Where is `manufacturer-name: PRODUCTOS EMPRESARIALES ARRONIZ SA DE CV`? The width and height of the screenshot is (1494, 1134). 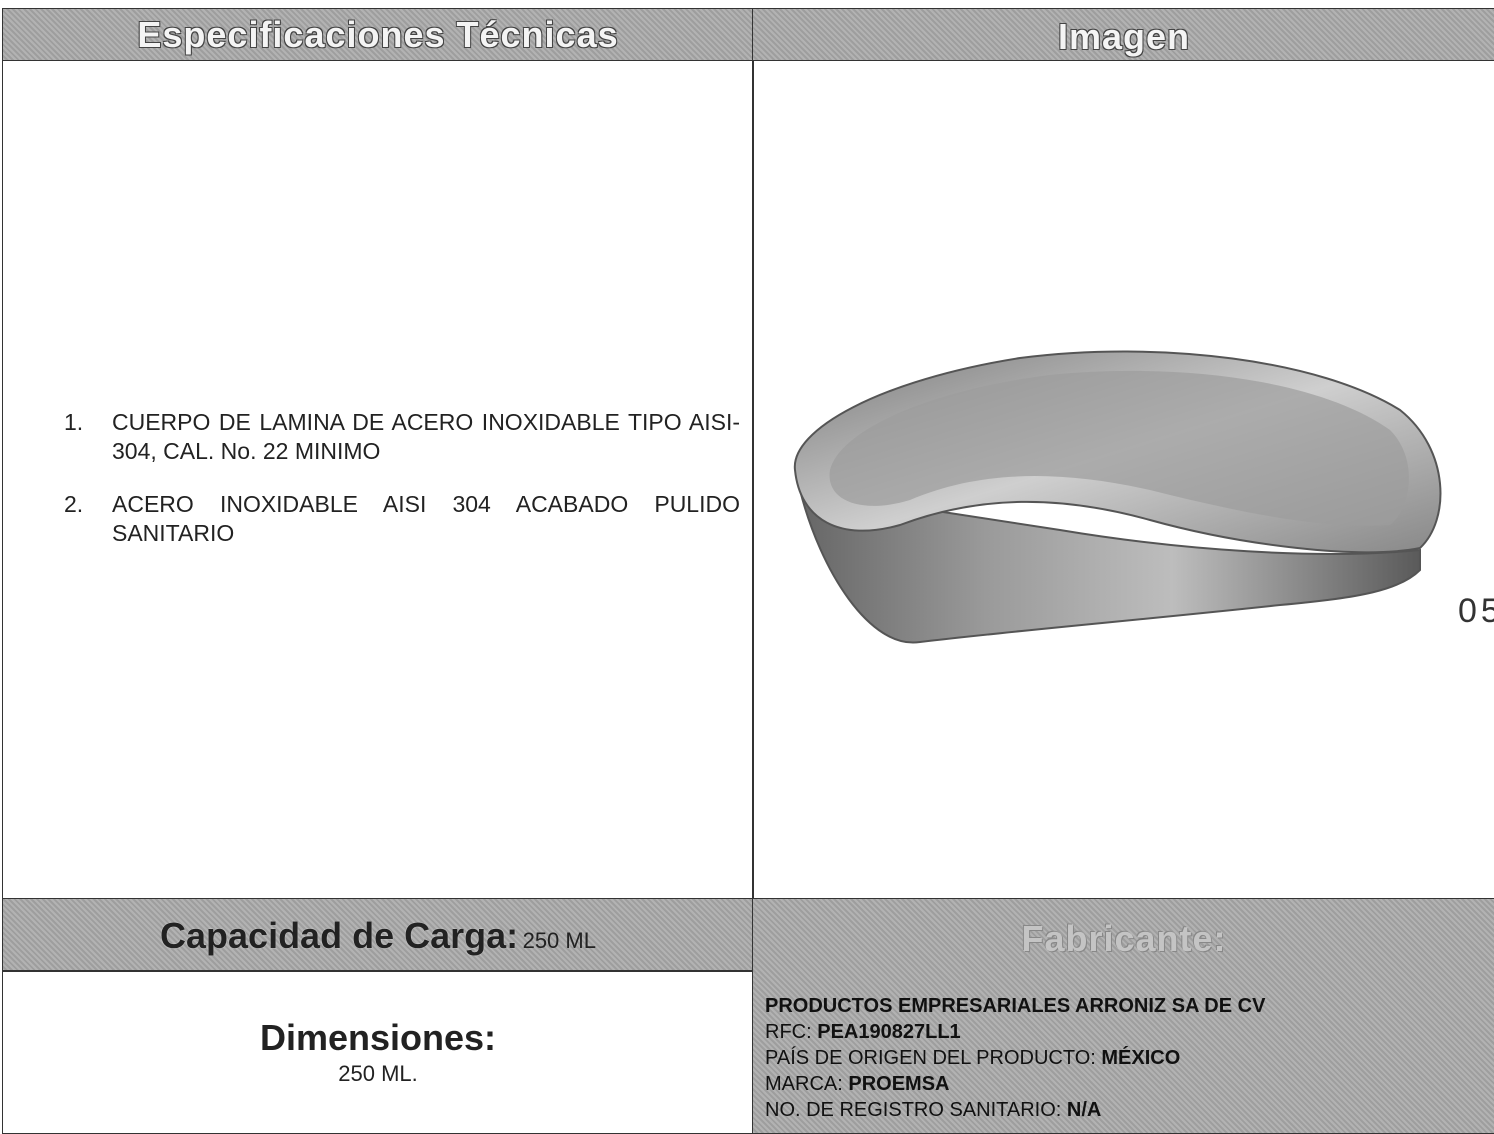
manufacturer-name: PRODUCTOS EMPRESARIALES ARRONIZ SA DE CV is located at coordinates (1015, 1006).